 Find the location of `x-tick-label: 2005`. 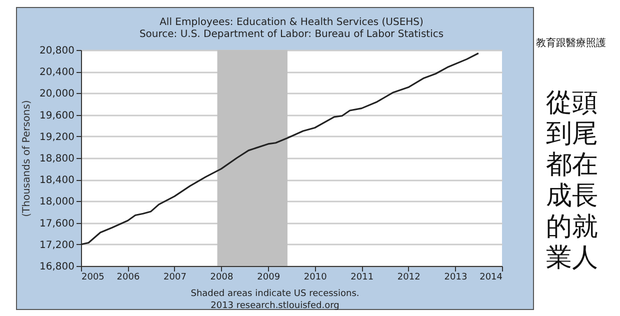

x-tick-label: 2005 is located at coordinates (93, 277).